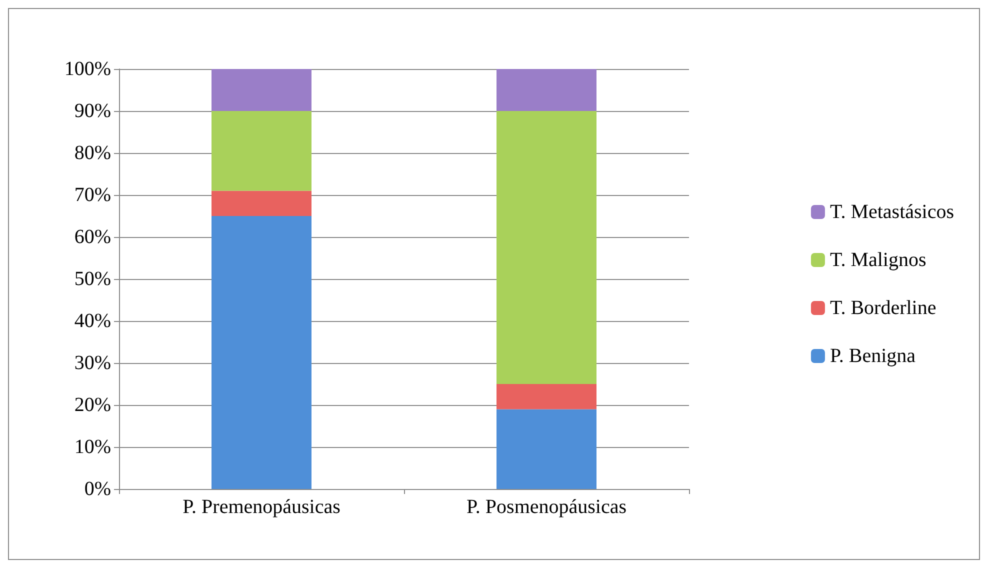  What do you see at coordinates (883, 308) in the screenshot?
I see `legend-label: T. Borderline` at bounding box center [883, 308].